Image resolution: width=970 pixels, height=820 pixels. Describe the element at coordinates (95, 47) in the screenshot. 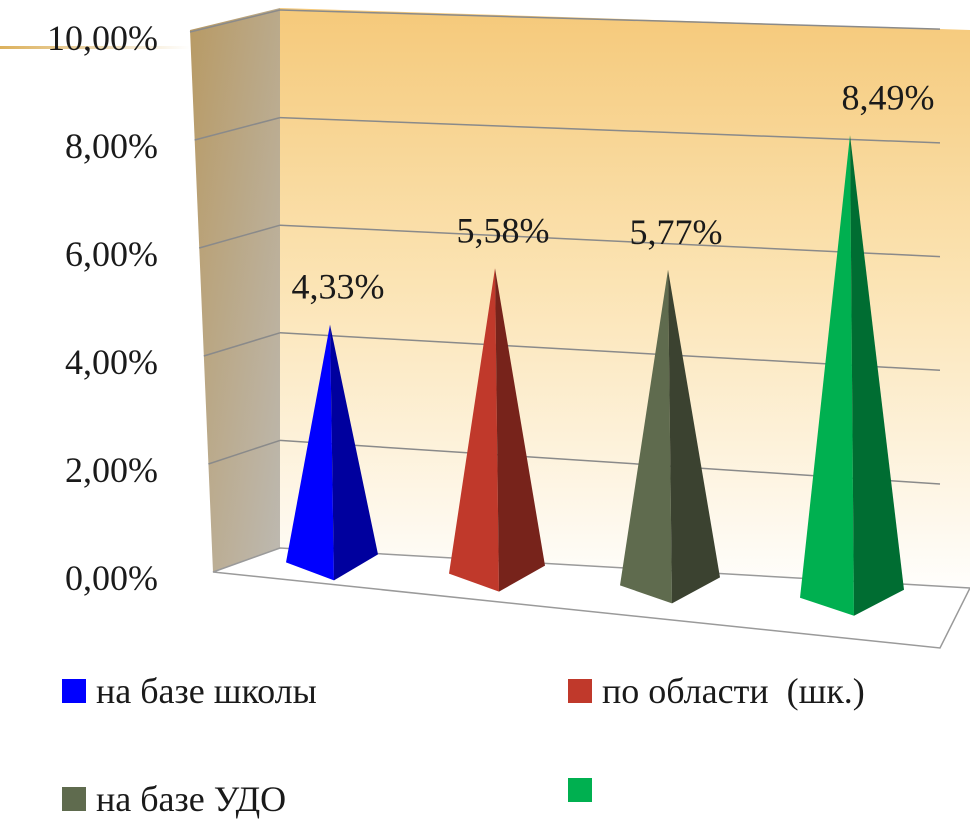

I see `title-rule` at that location.